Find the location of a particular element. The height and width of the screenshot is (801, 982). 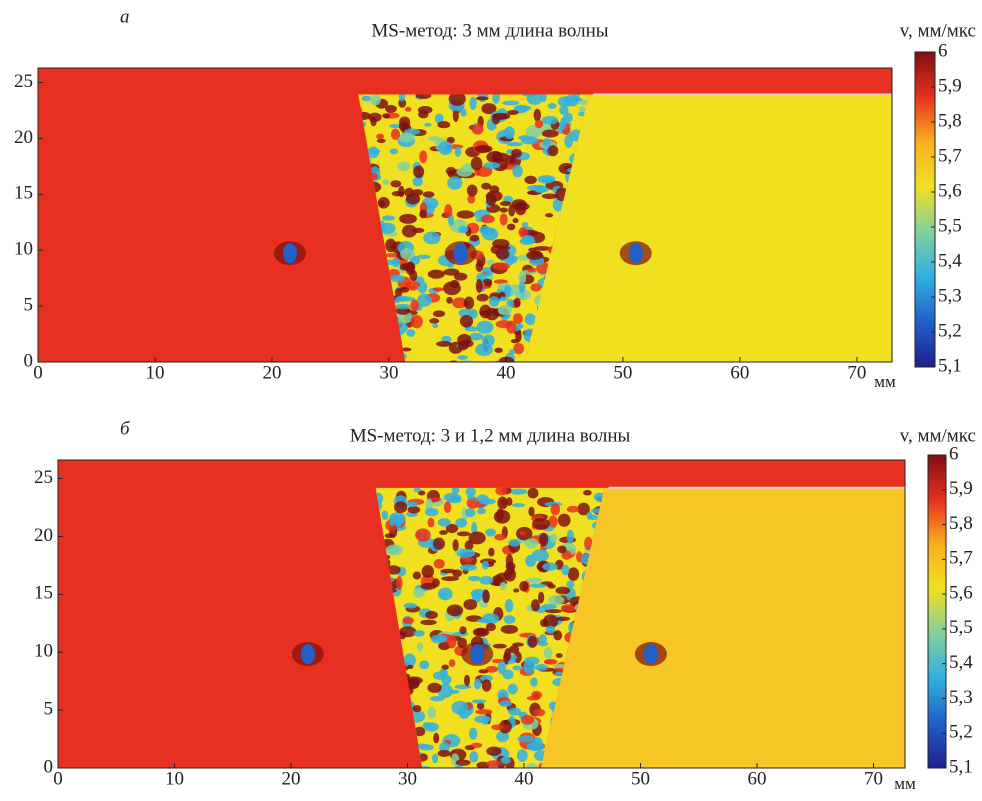

colorbar-tick-label: 5,2 is located at coordinates (961, 732).